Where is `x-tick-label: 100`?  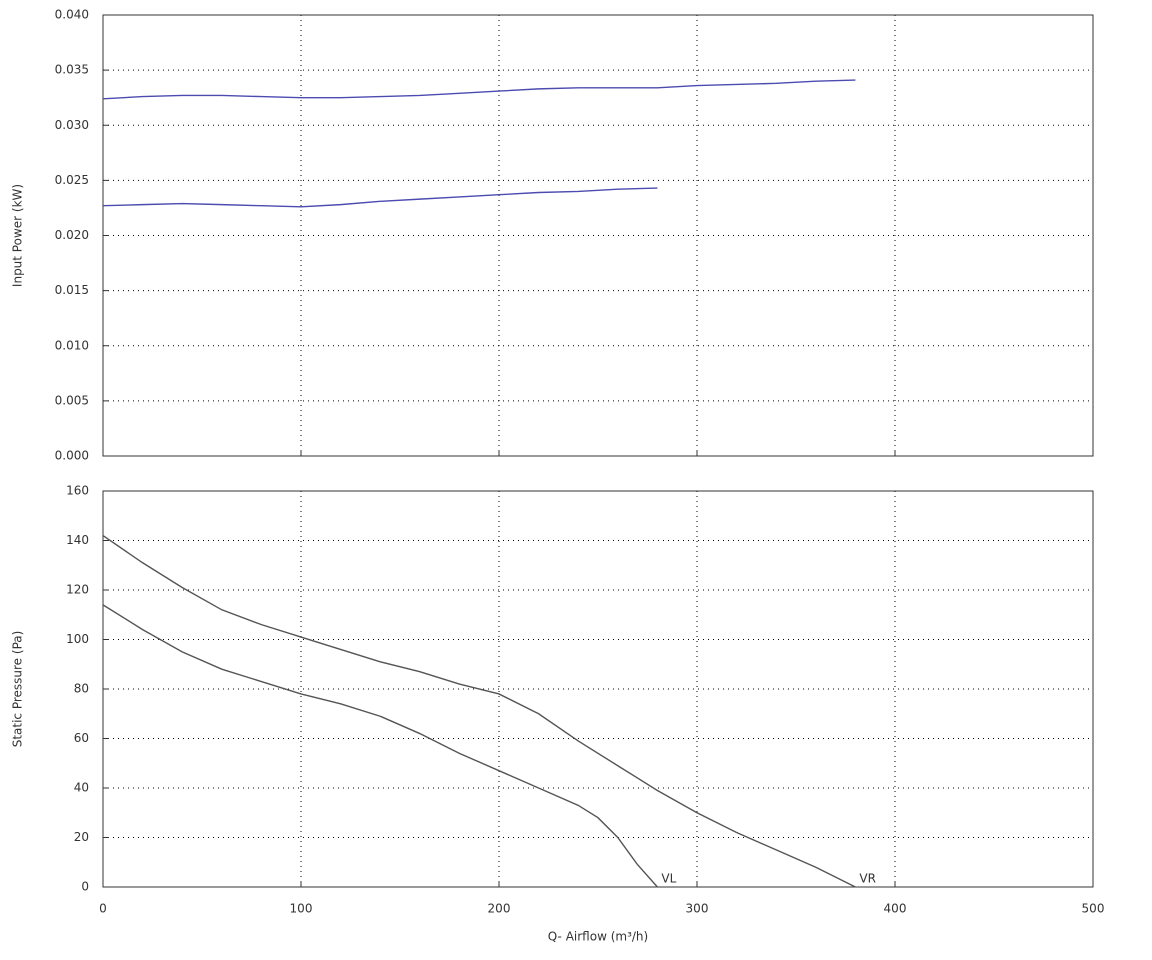 x-tick-label: 100 is located at coordinates (301, 909).